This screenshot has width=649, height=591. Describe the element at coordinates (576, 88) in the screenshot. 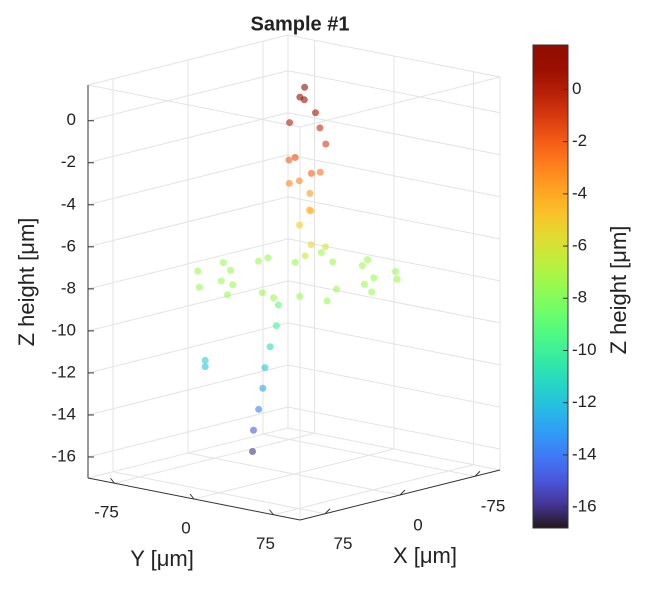

I see `colorbar-tick-label: 0` at that location.